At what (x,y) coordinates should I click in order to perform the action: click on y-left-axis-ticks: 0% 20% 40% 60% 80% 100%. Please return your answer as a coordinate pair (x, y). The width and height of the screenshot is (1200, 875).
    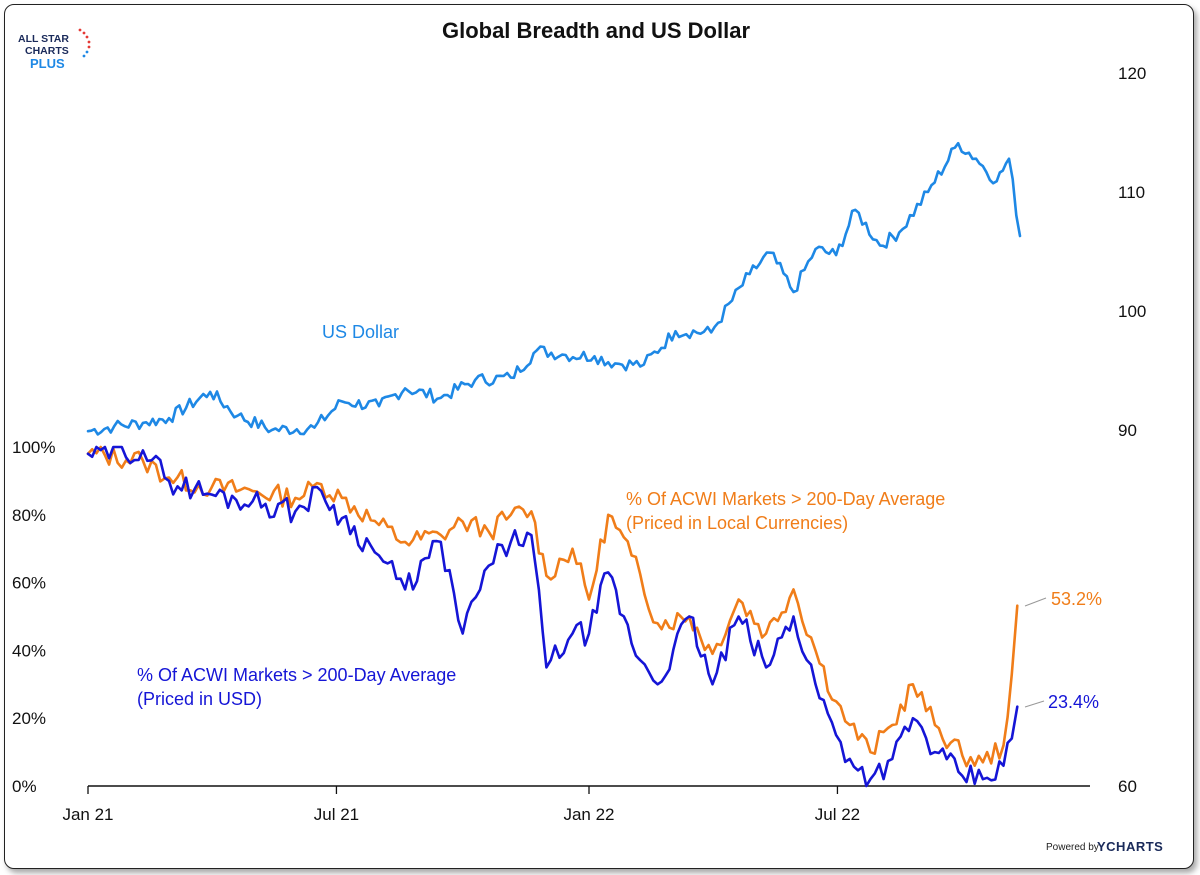
    Looking at the image, I should click on (33, 617).